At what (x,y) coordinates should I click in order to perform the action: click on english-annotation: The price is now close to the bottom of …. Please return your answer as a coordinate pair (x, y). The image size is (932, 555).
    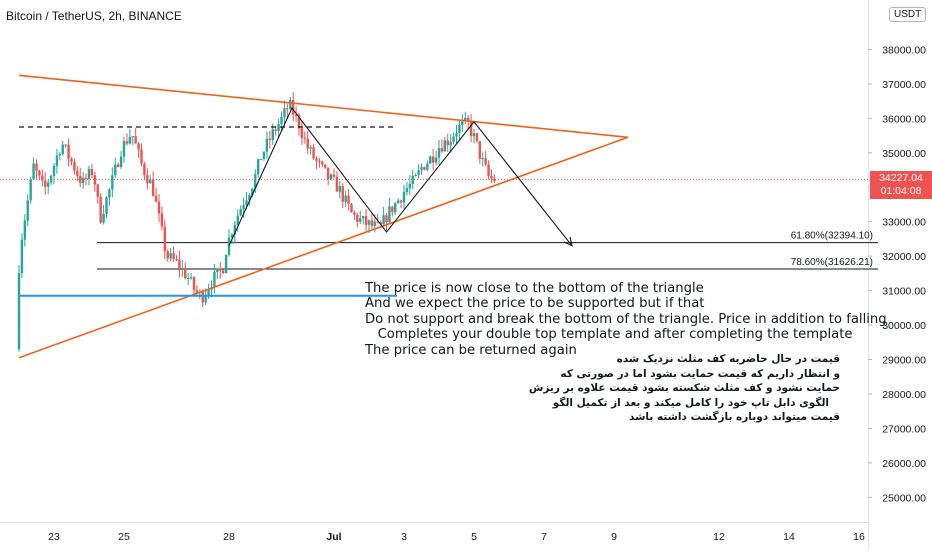
    Looking at the image, I should click on (626, 319).